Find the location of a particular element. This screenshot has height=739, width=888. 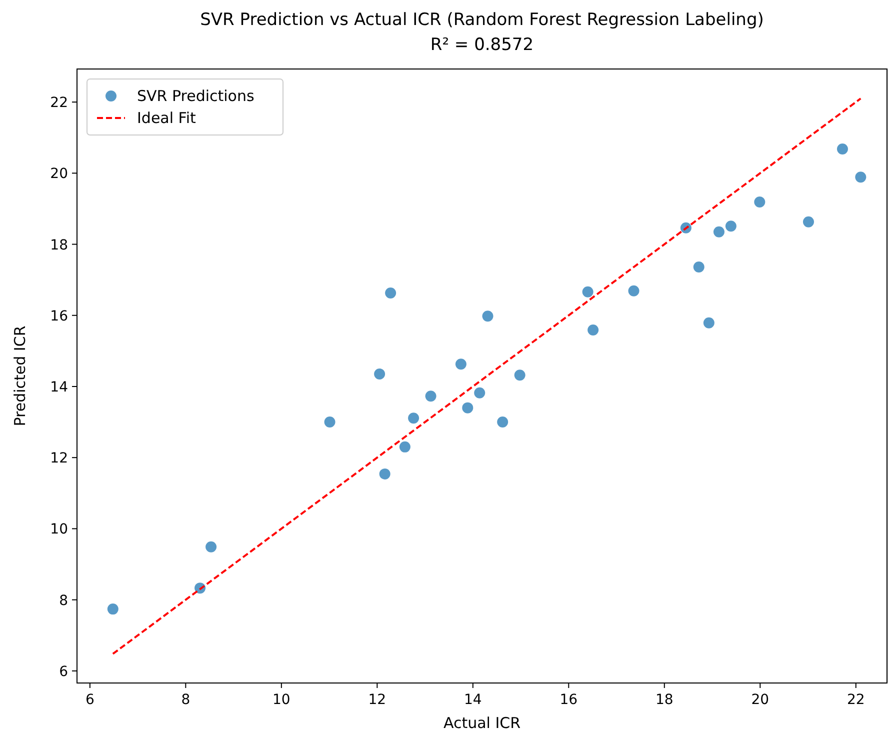

y-tick-label: 22 is located at coordinates (59, 103).